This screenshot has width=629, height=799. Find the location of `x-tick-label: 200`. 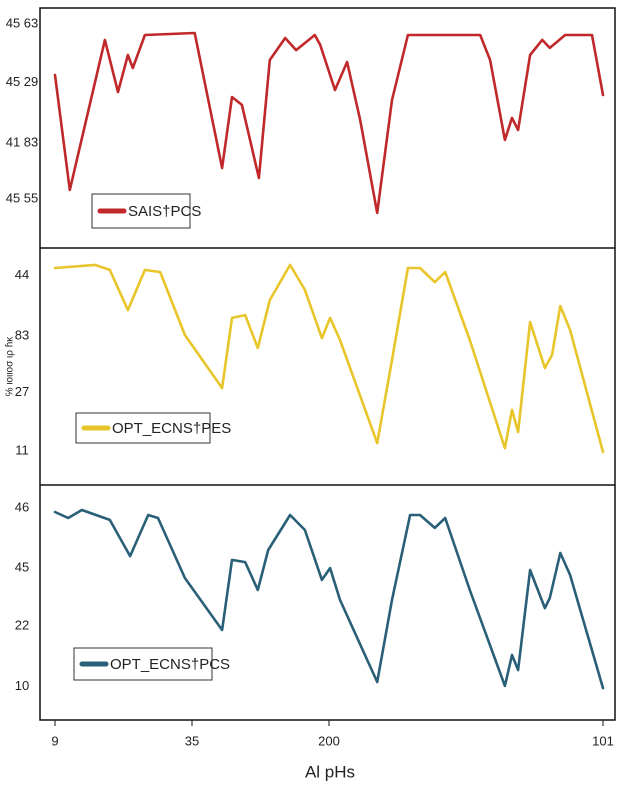

x-tick-label: 200 is located at coordinates (329, 740).